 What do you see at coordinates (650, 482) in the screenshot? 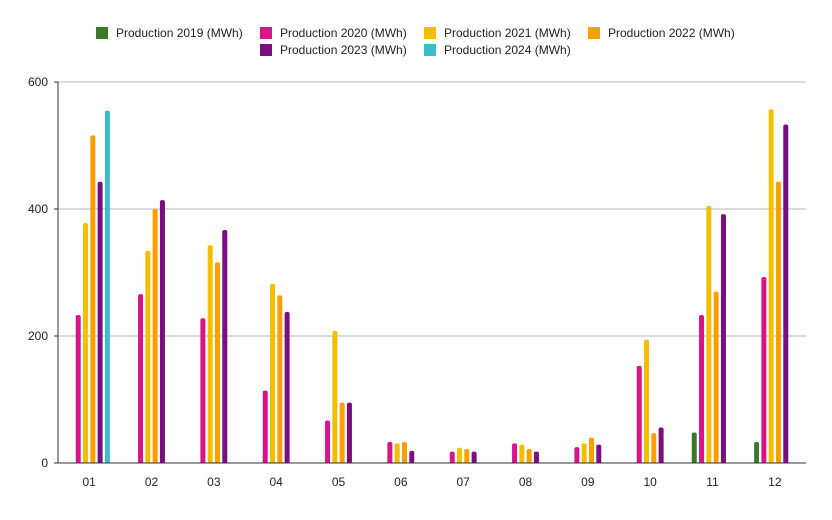
I see `x-tick-label-10: 10` at bounding box center [650, 482].